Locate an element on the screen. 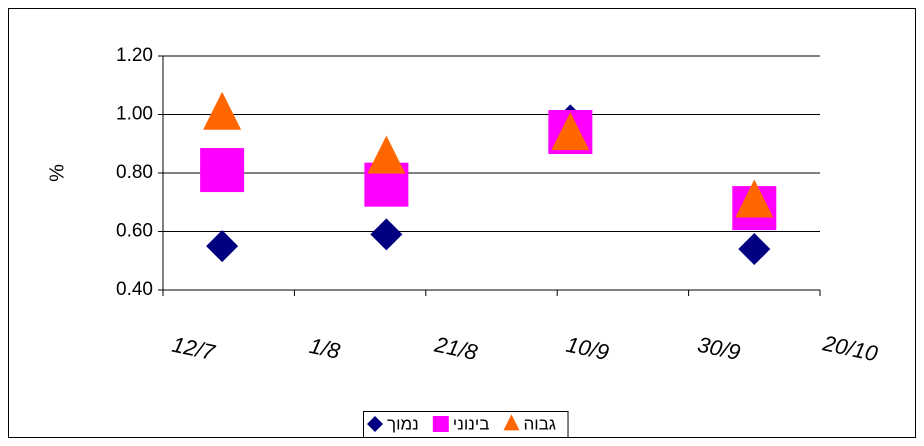 This screenshot has height=446, width=924. legend: נמוך בינוני גבוה is located at coordinates (466, 424).